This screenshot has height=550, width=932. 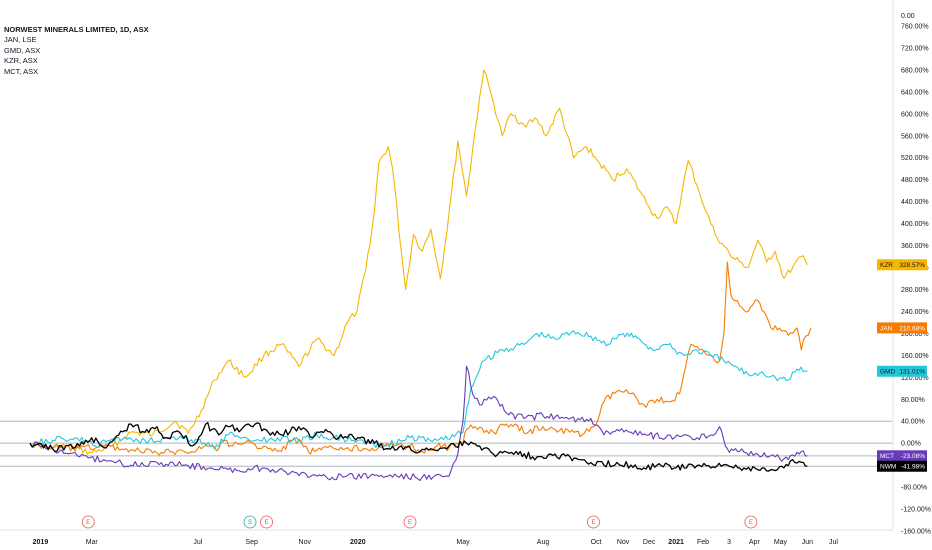 I want to click on y-tick-label: 240.00%, so click(x=915, y=312).